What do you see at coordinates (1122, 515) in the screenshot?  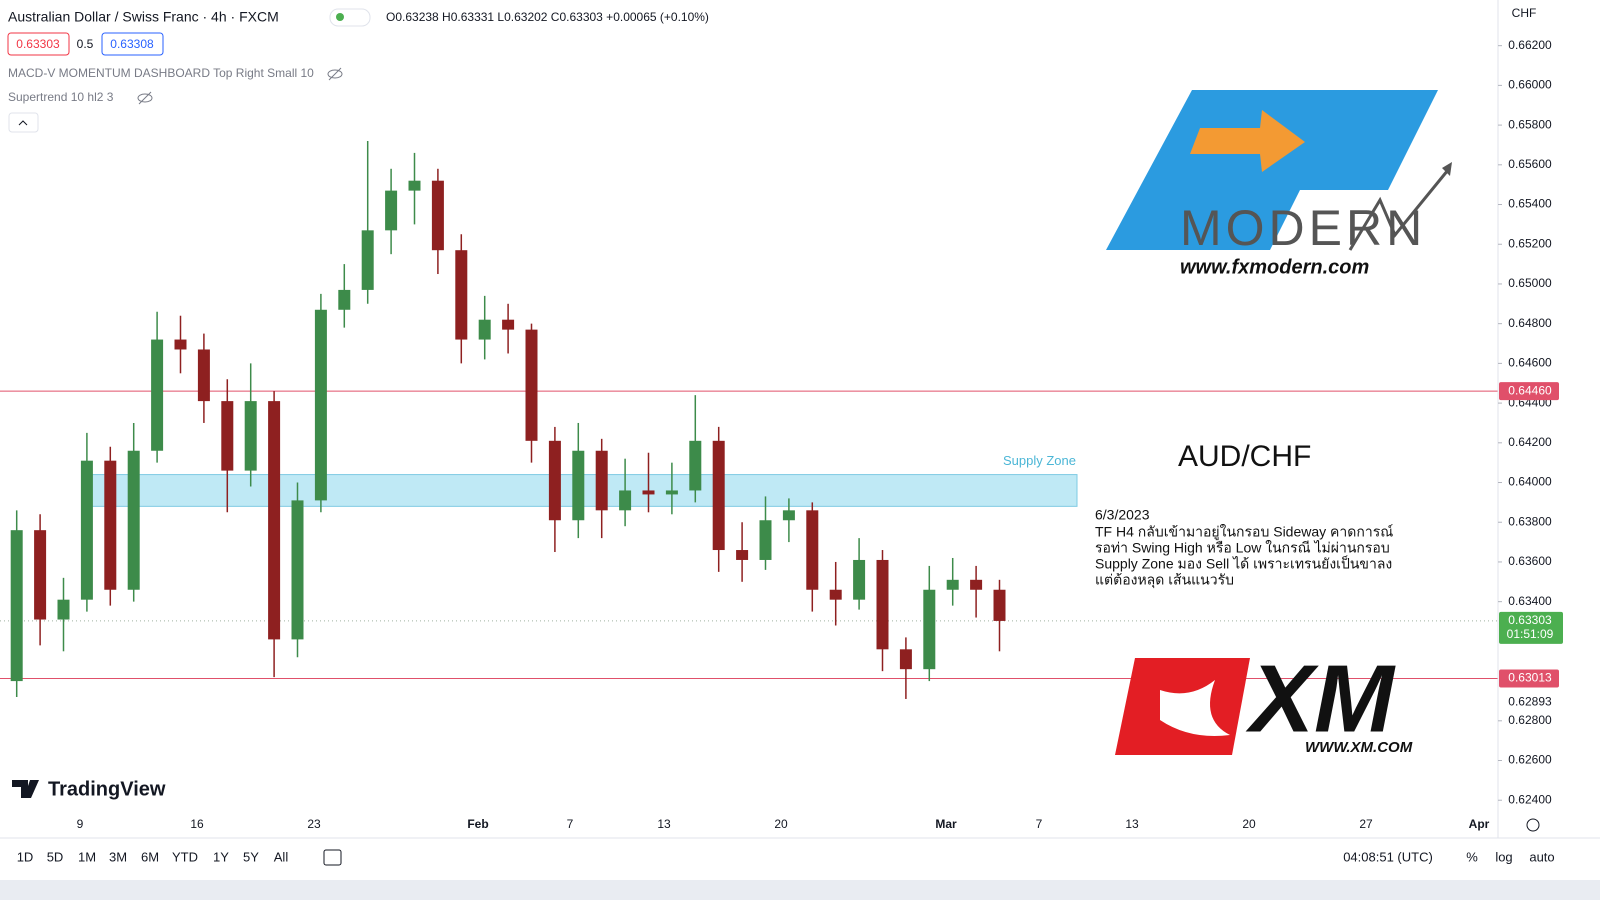 I see `annotation-date: 6/3/2023` at bounding box center [1122, 515].